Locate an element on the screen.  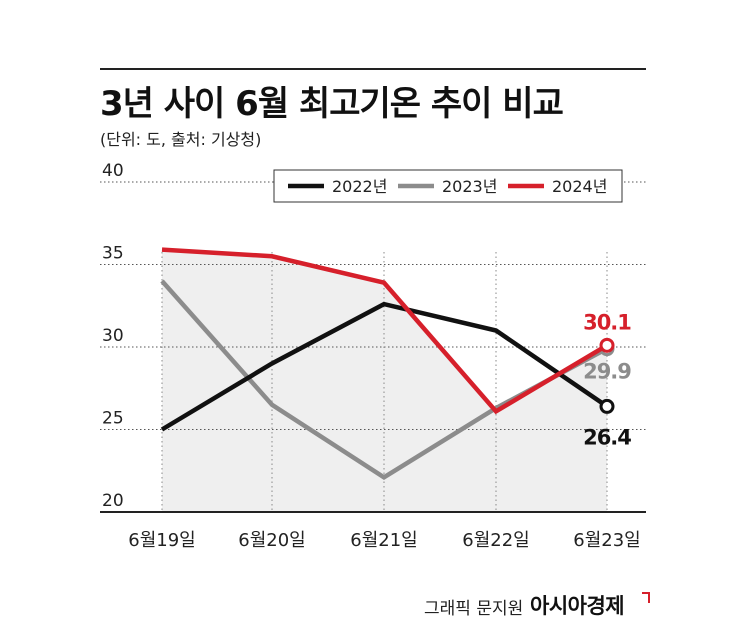
legend-label: 2024년 is located at coordinates (579, 186).